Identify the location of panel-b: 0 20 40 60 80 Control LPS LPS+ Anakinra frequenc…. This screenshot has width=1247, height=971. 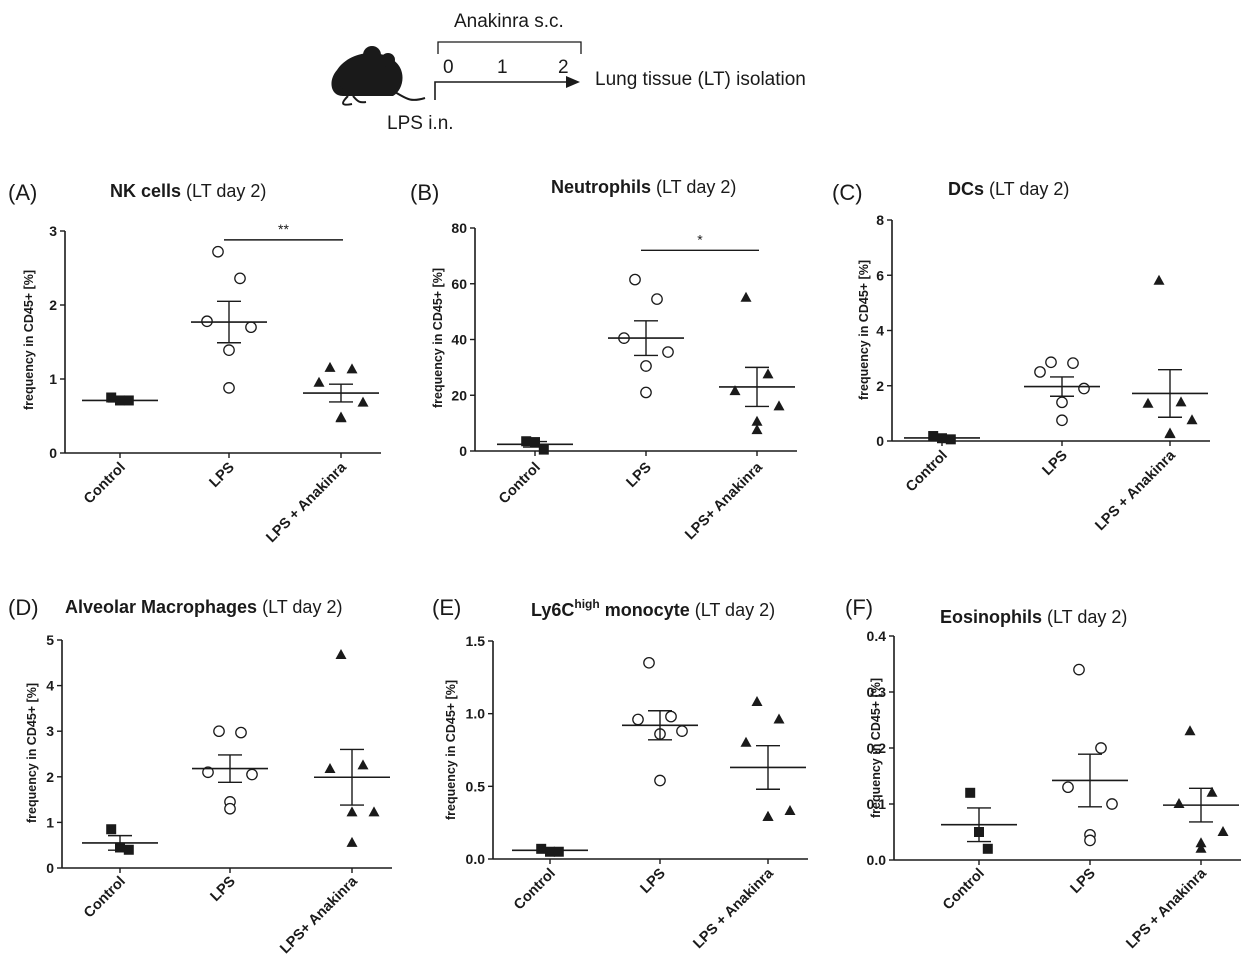
(603, 360).